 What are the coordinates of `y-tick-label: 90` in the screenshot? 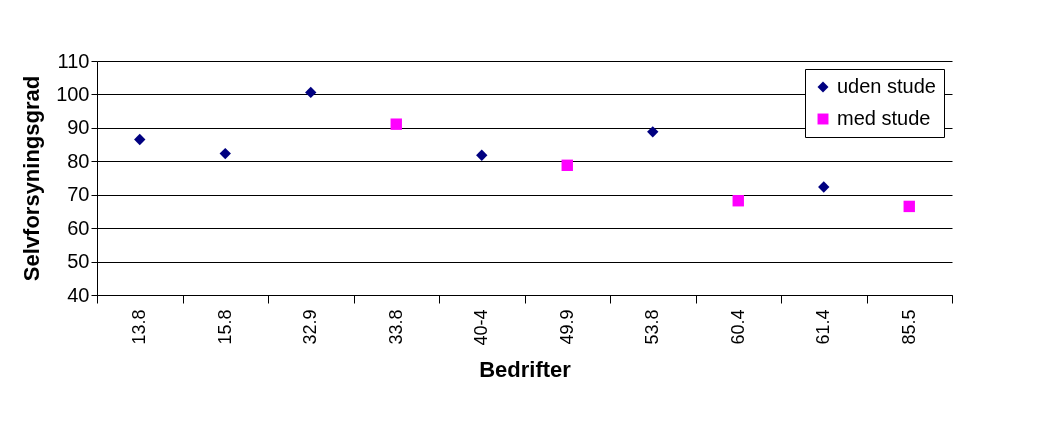 It's located at (78, 127).